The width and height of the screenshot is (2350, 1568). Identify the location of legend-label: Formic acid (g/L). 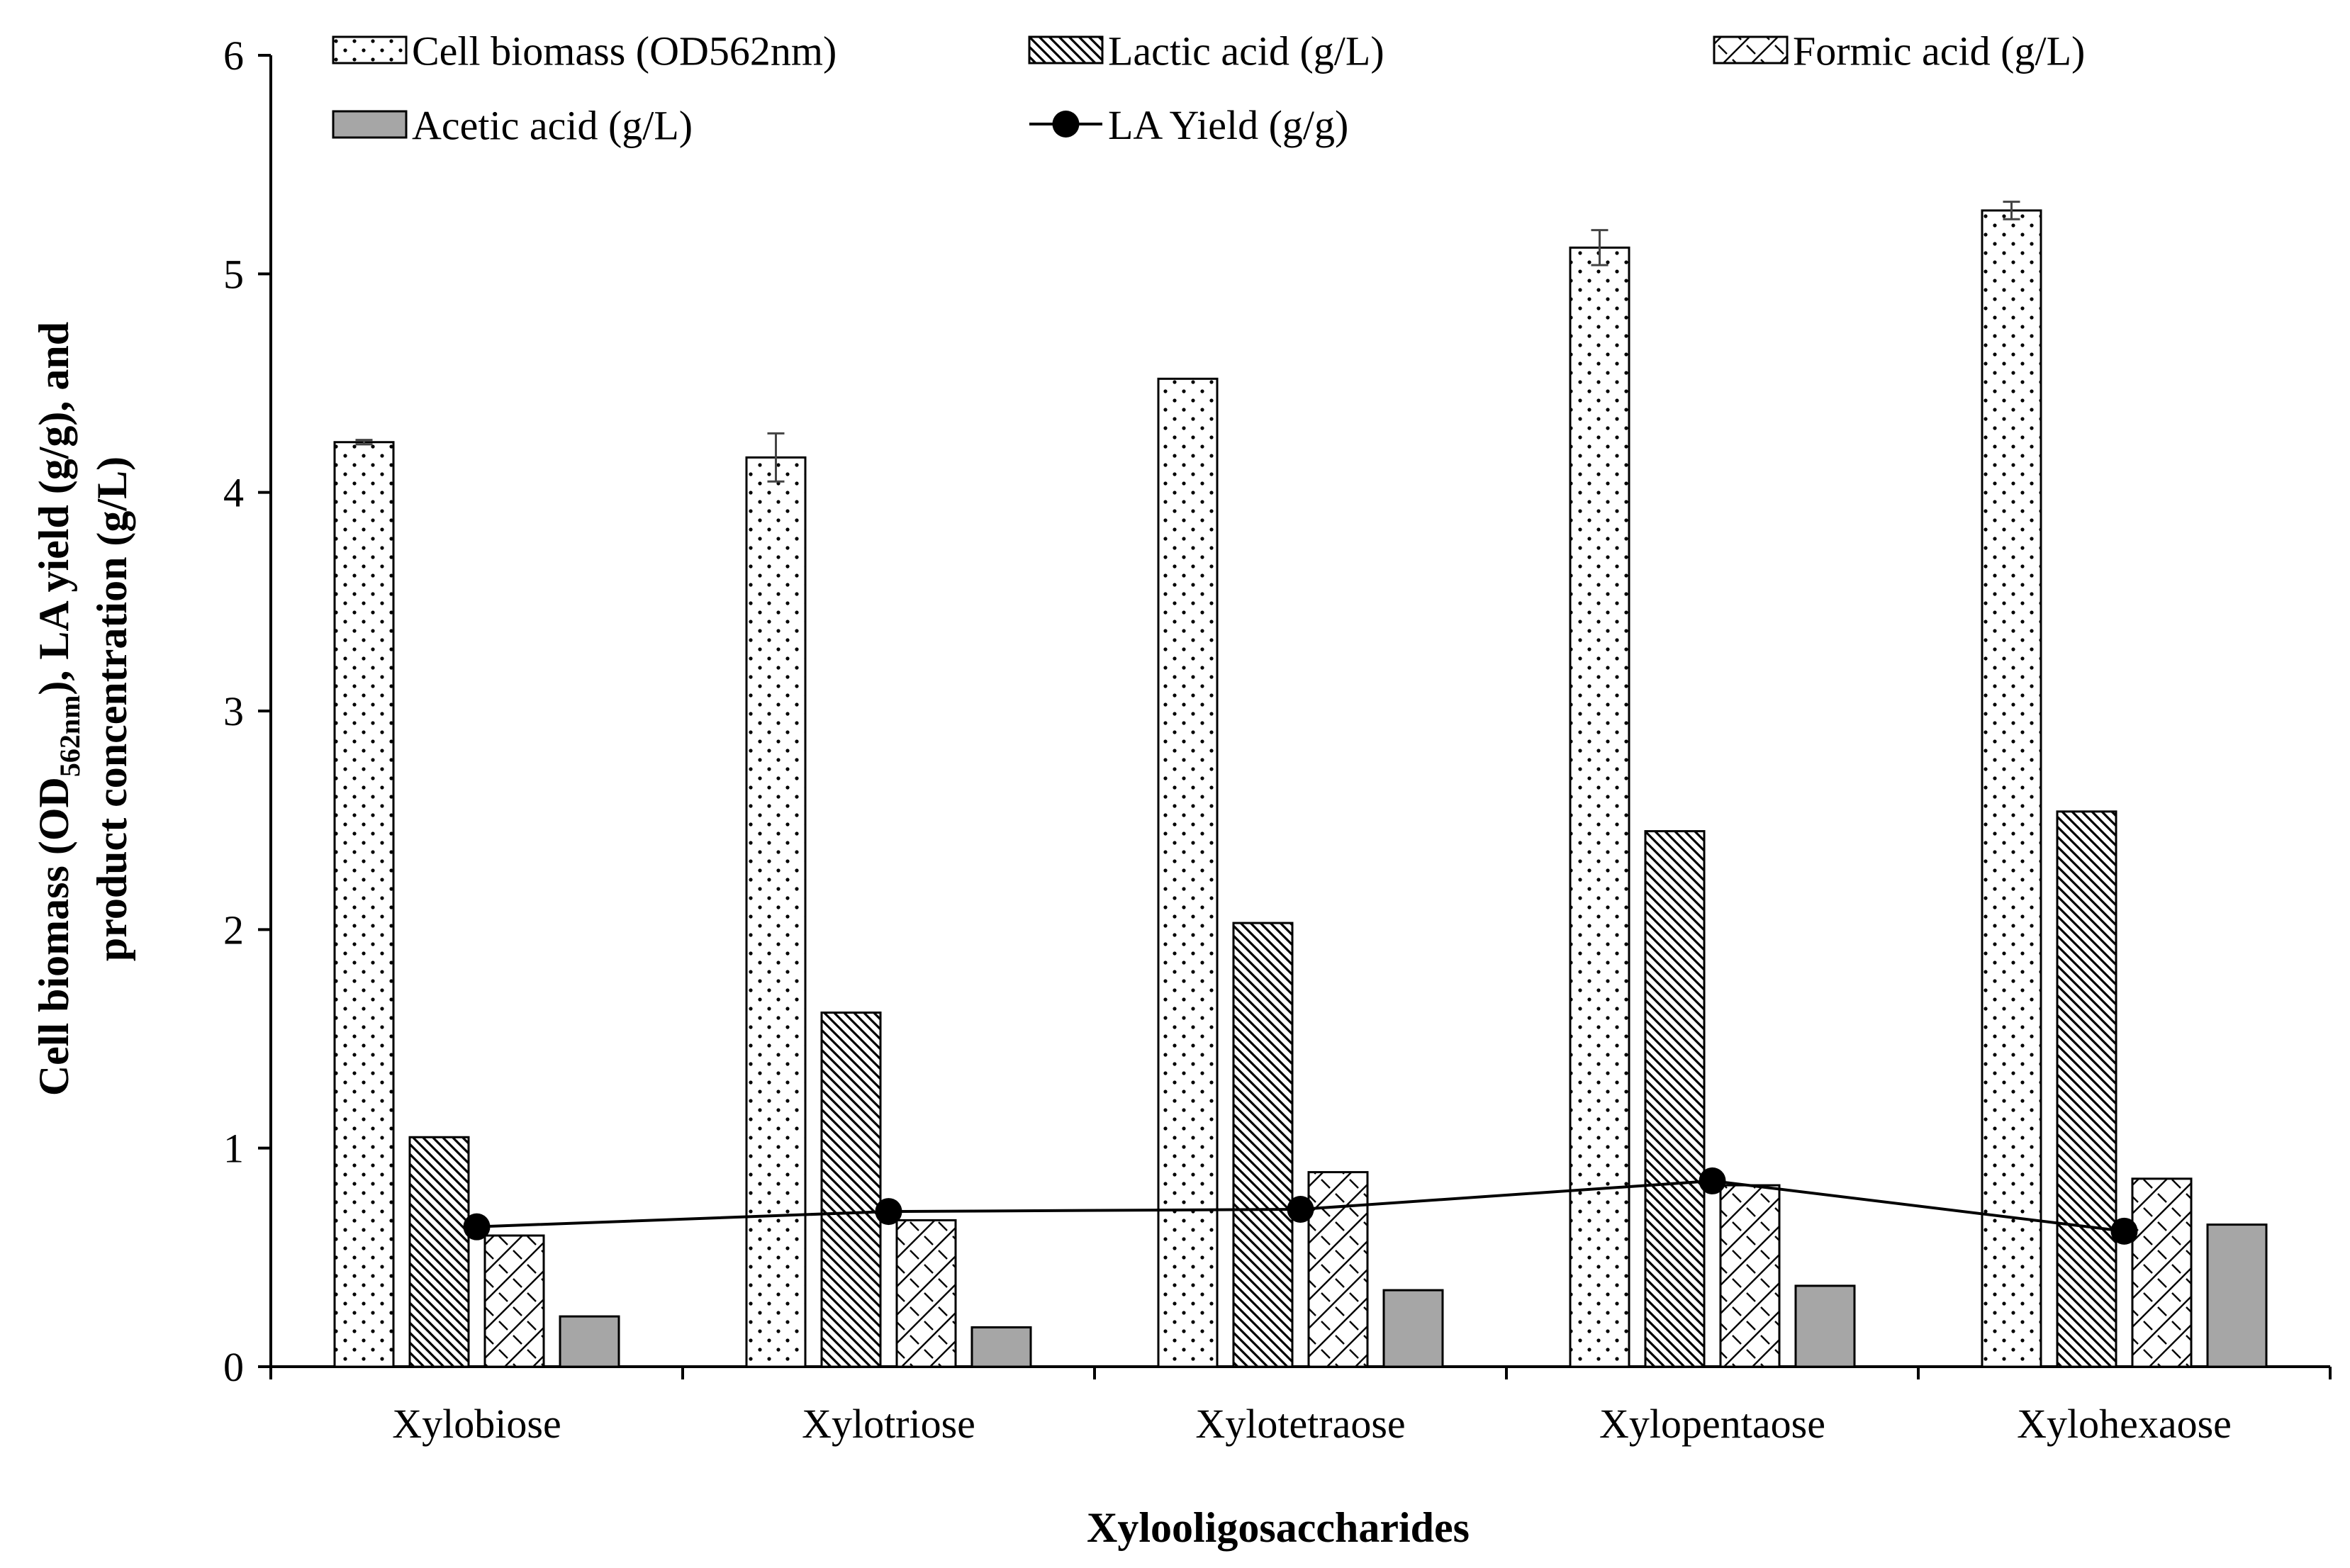
(1939, 51).